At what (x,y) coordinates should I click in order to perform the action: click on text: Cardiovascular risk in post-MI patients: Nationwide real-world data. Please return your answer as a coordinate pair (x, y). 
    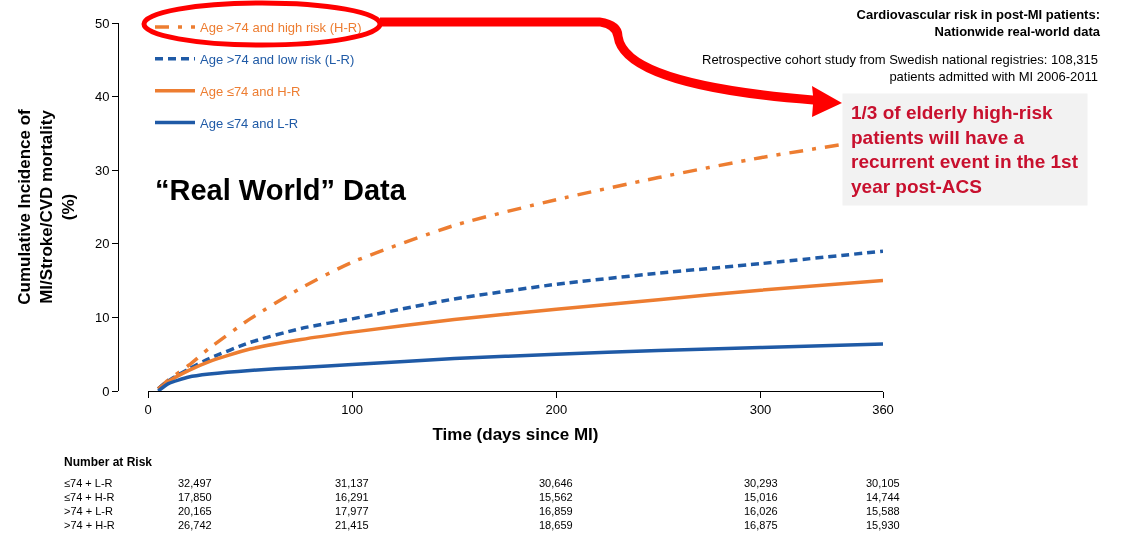
    Looking at the image, I should click on (978, 23).